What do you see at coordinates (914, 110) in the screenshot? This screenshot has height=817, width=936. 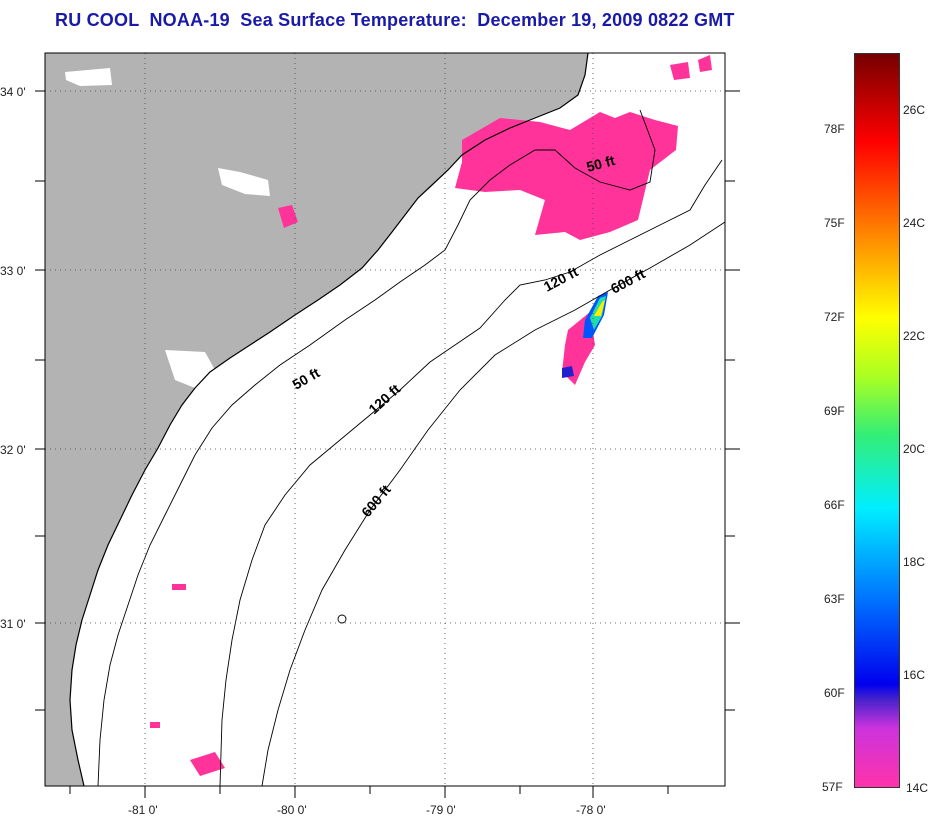 I see `colorbar-label-c: 26C` at bounding box center [914, 110].